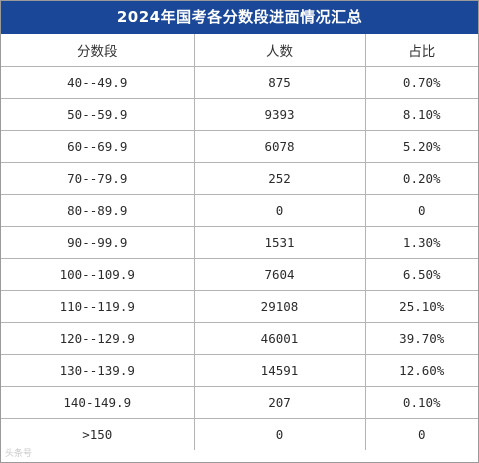  I want to click on cell-range: 130--139.9, so click(98, 370).